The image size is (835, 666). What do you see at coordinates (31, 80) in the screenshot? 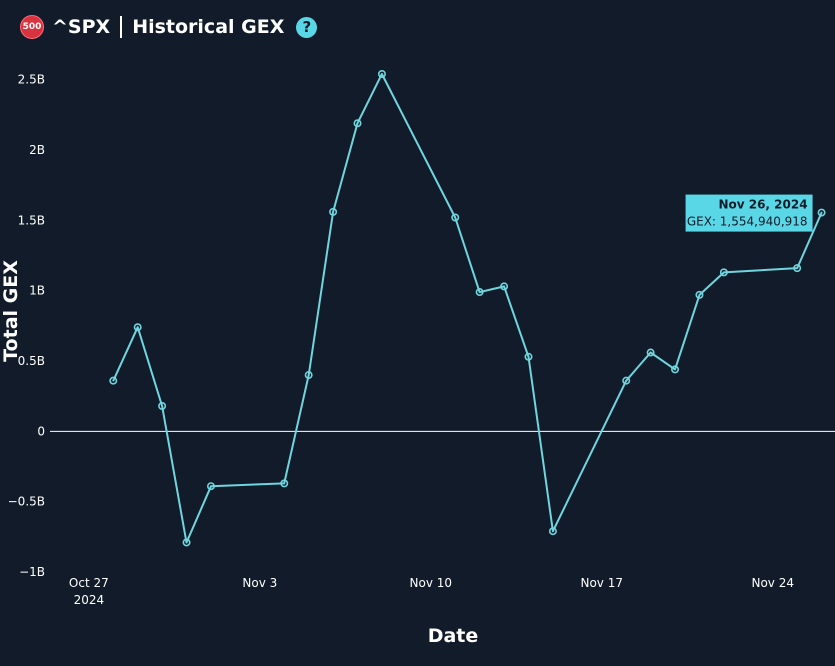
I see `y-tick-label: 2.5B` at bounding box center [31, 80].